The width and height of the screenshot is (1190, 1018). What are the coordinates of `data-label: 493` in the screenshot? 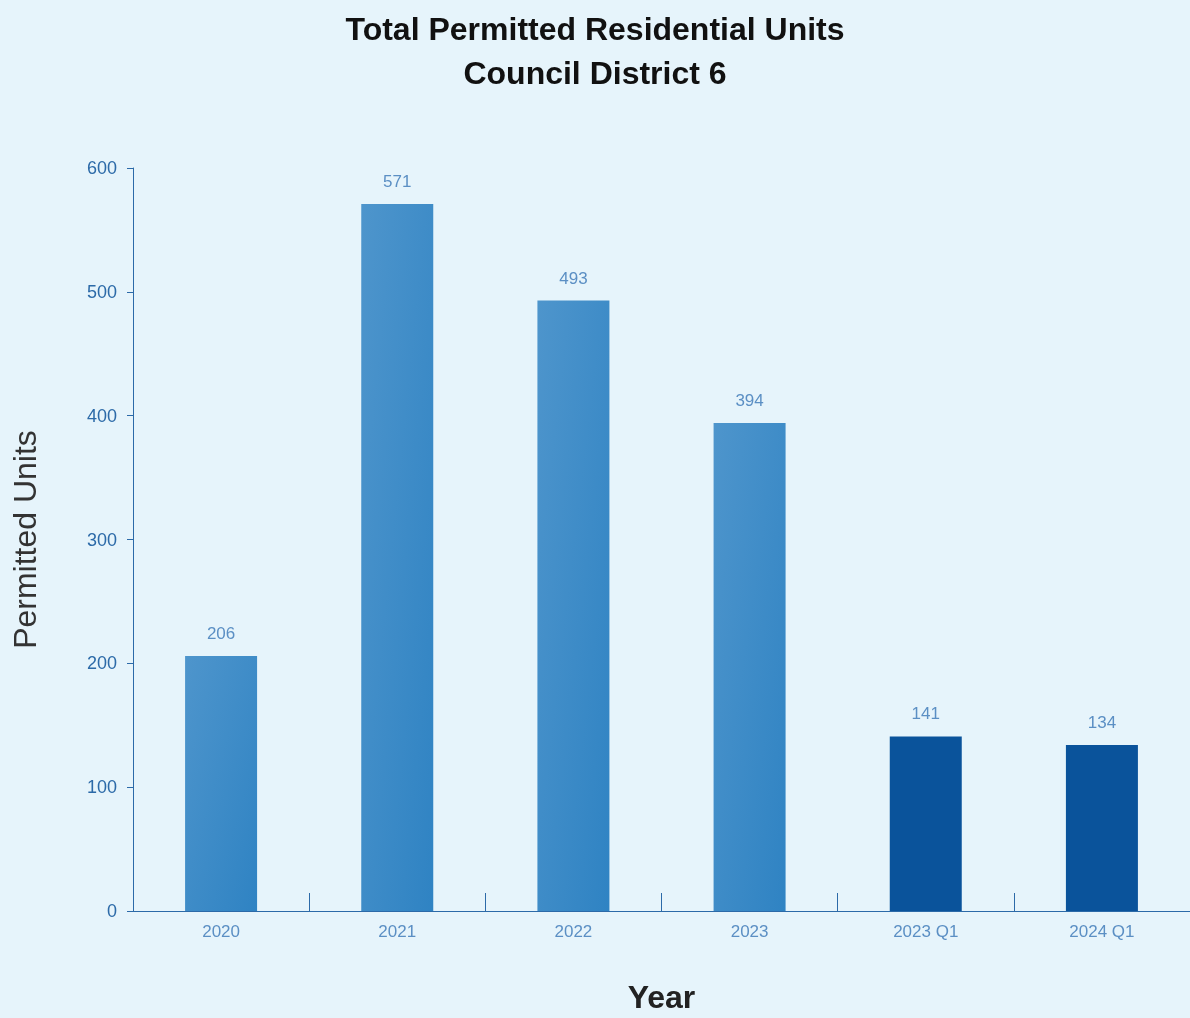 It's located at (573, 278).